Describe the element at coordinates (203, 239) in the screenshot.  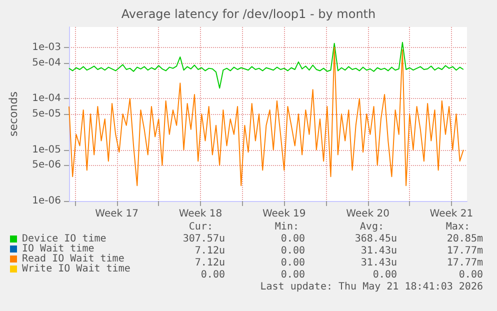
I see `text: 307.57u` at that location.